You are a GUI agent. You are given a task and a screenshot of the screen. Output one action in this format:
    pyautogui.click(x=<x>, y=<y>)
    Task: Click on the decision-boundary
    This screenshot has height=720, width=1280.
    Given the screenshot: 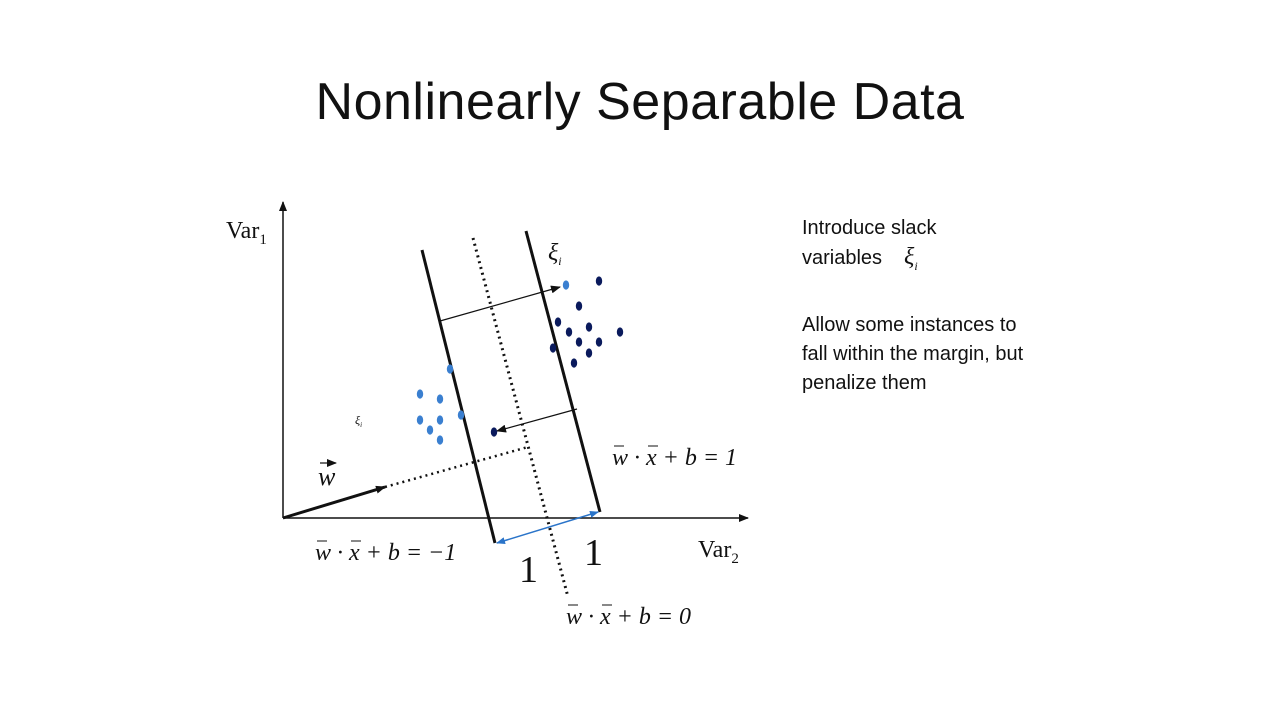 What is the action you would take?
    pyautogui.click(x=520, y=417)
    